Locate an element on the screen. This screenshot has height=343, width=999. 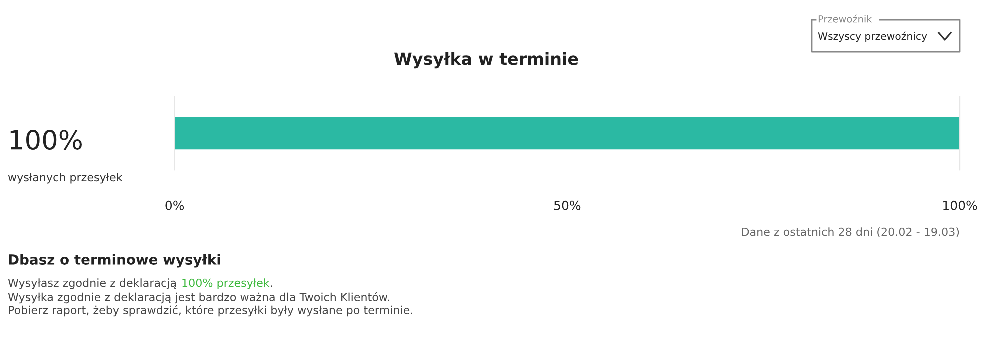
text: wysłanych przesyłek is located at coordinates (65, 178).